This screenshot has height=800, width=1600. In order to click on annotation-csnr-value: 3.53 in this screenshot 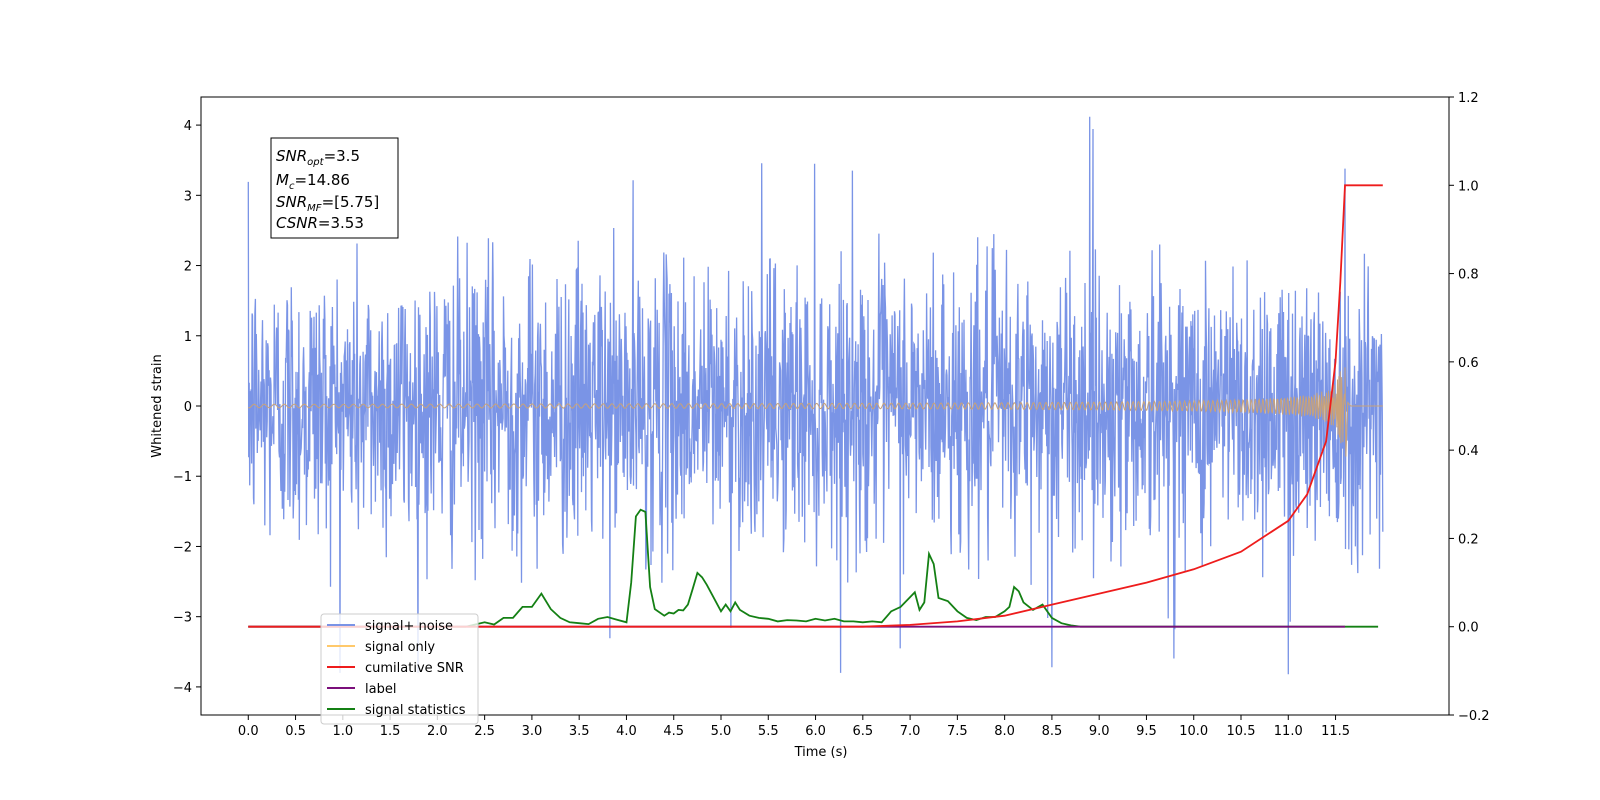, I will do `click(347, 223)`.